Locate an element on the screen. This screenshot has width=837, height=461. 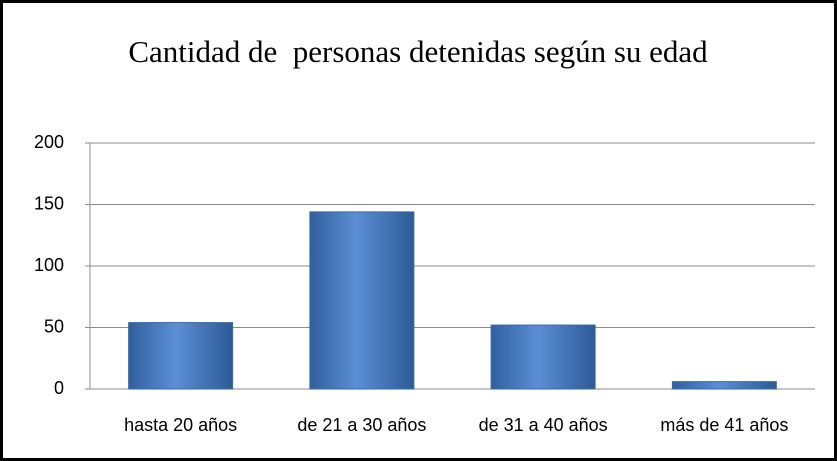
x-tick-label: de 21 a 30 años is located at coordinates (361, 425).